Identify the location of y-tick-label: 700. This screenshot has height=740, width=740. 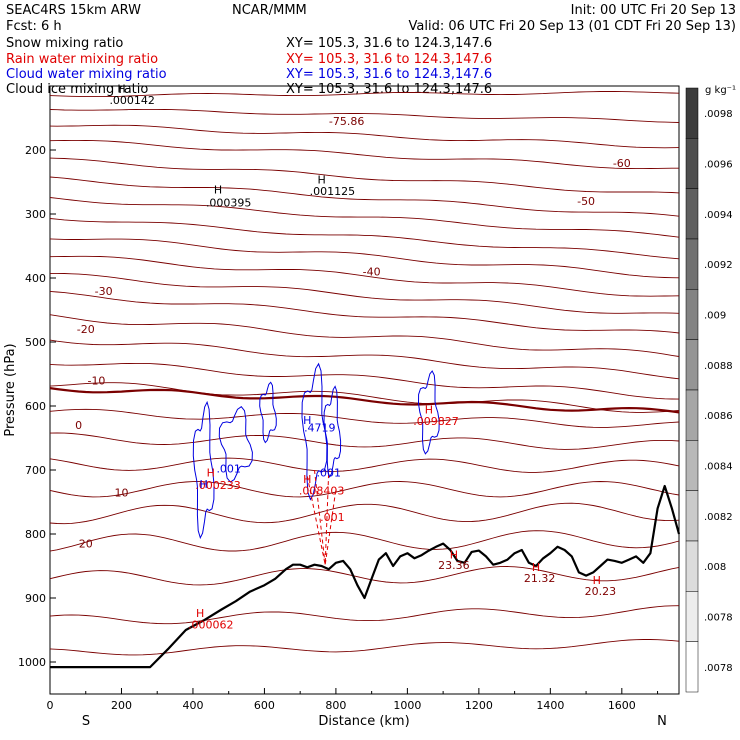
(35, 470).